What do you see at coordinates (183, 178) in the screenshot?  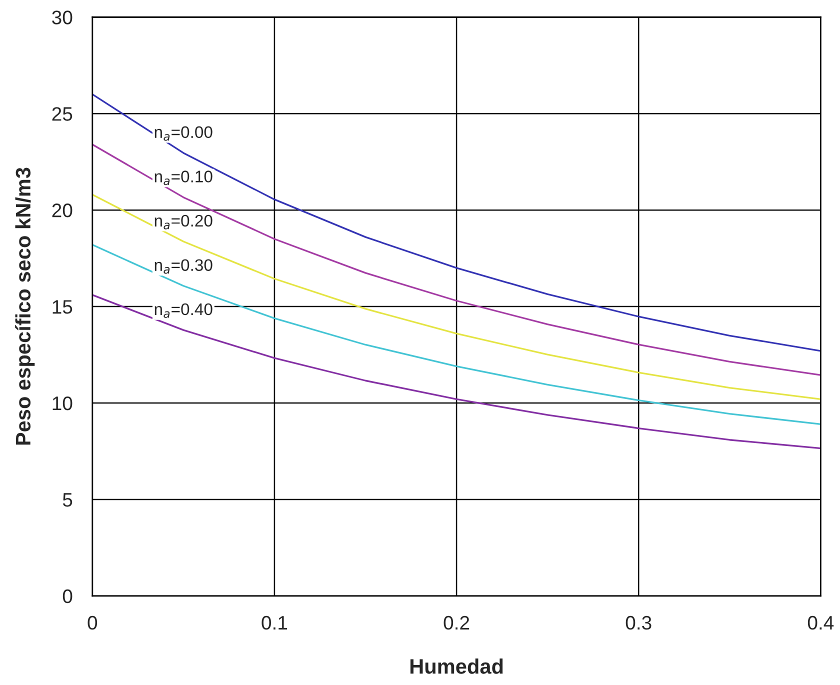 I see `series-label: n$_{a}$=0.10` at bounding box center [183, 178].